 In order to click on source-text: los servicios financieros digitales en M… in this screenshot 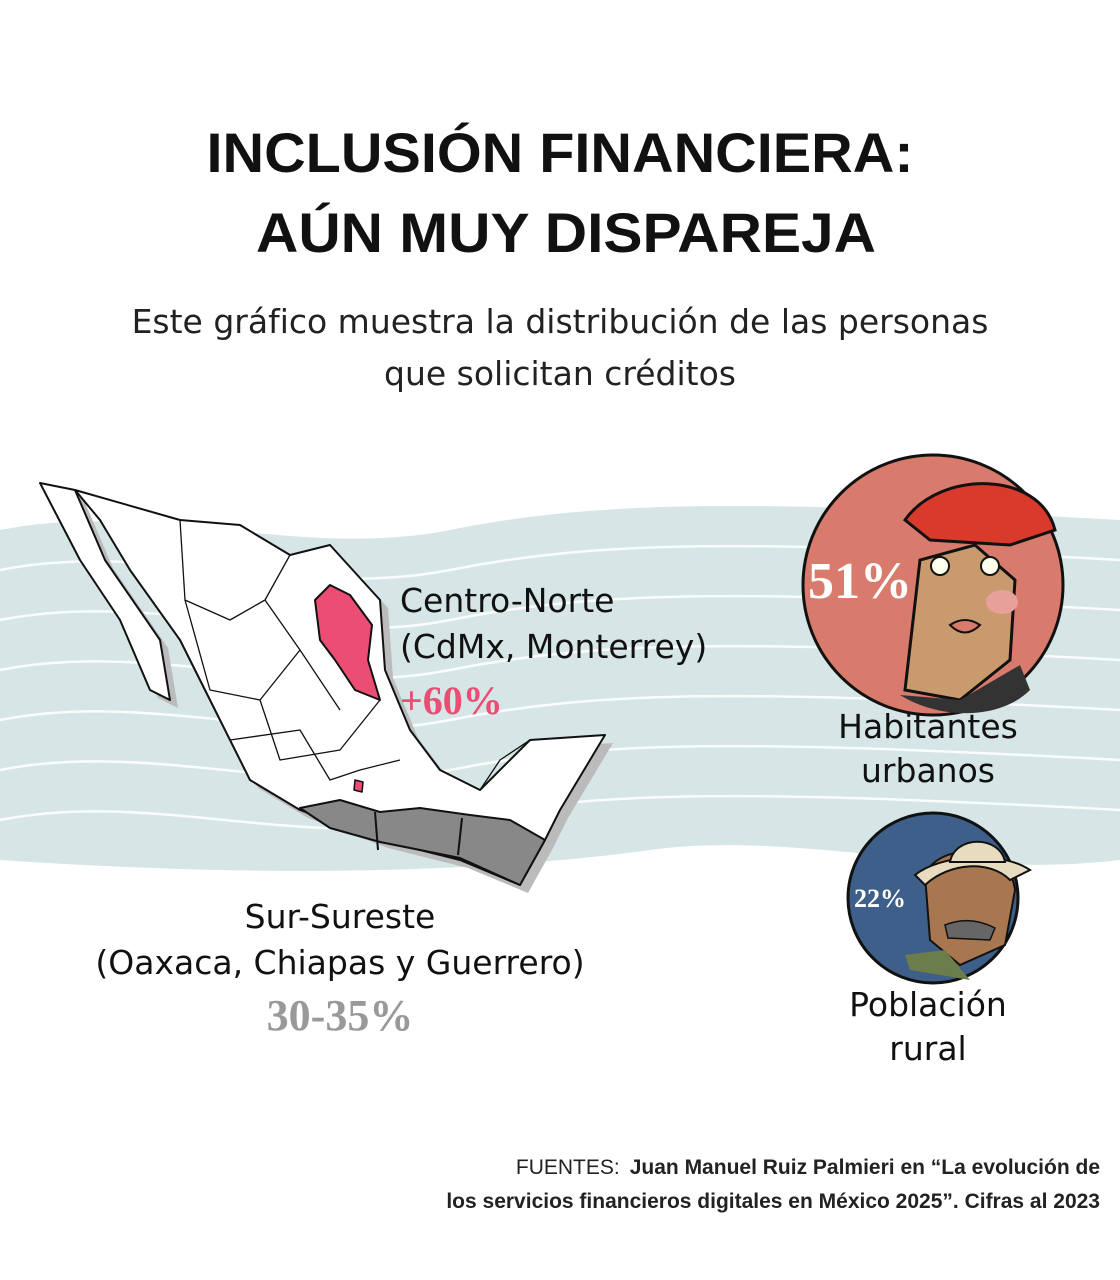, I will do `click(773, 1201)`.